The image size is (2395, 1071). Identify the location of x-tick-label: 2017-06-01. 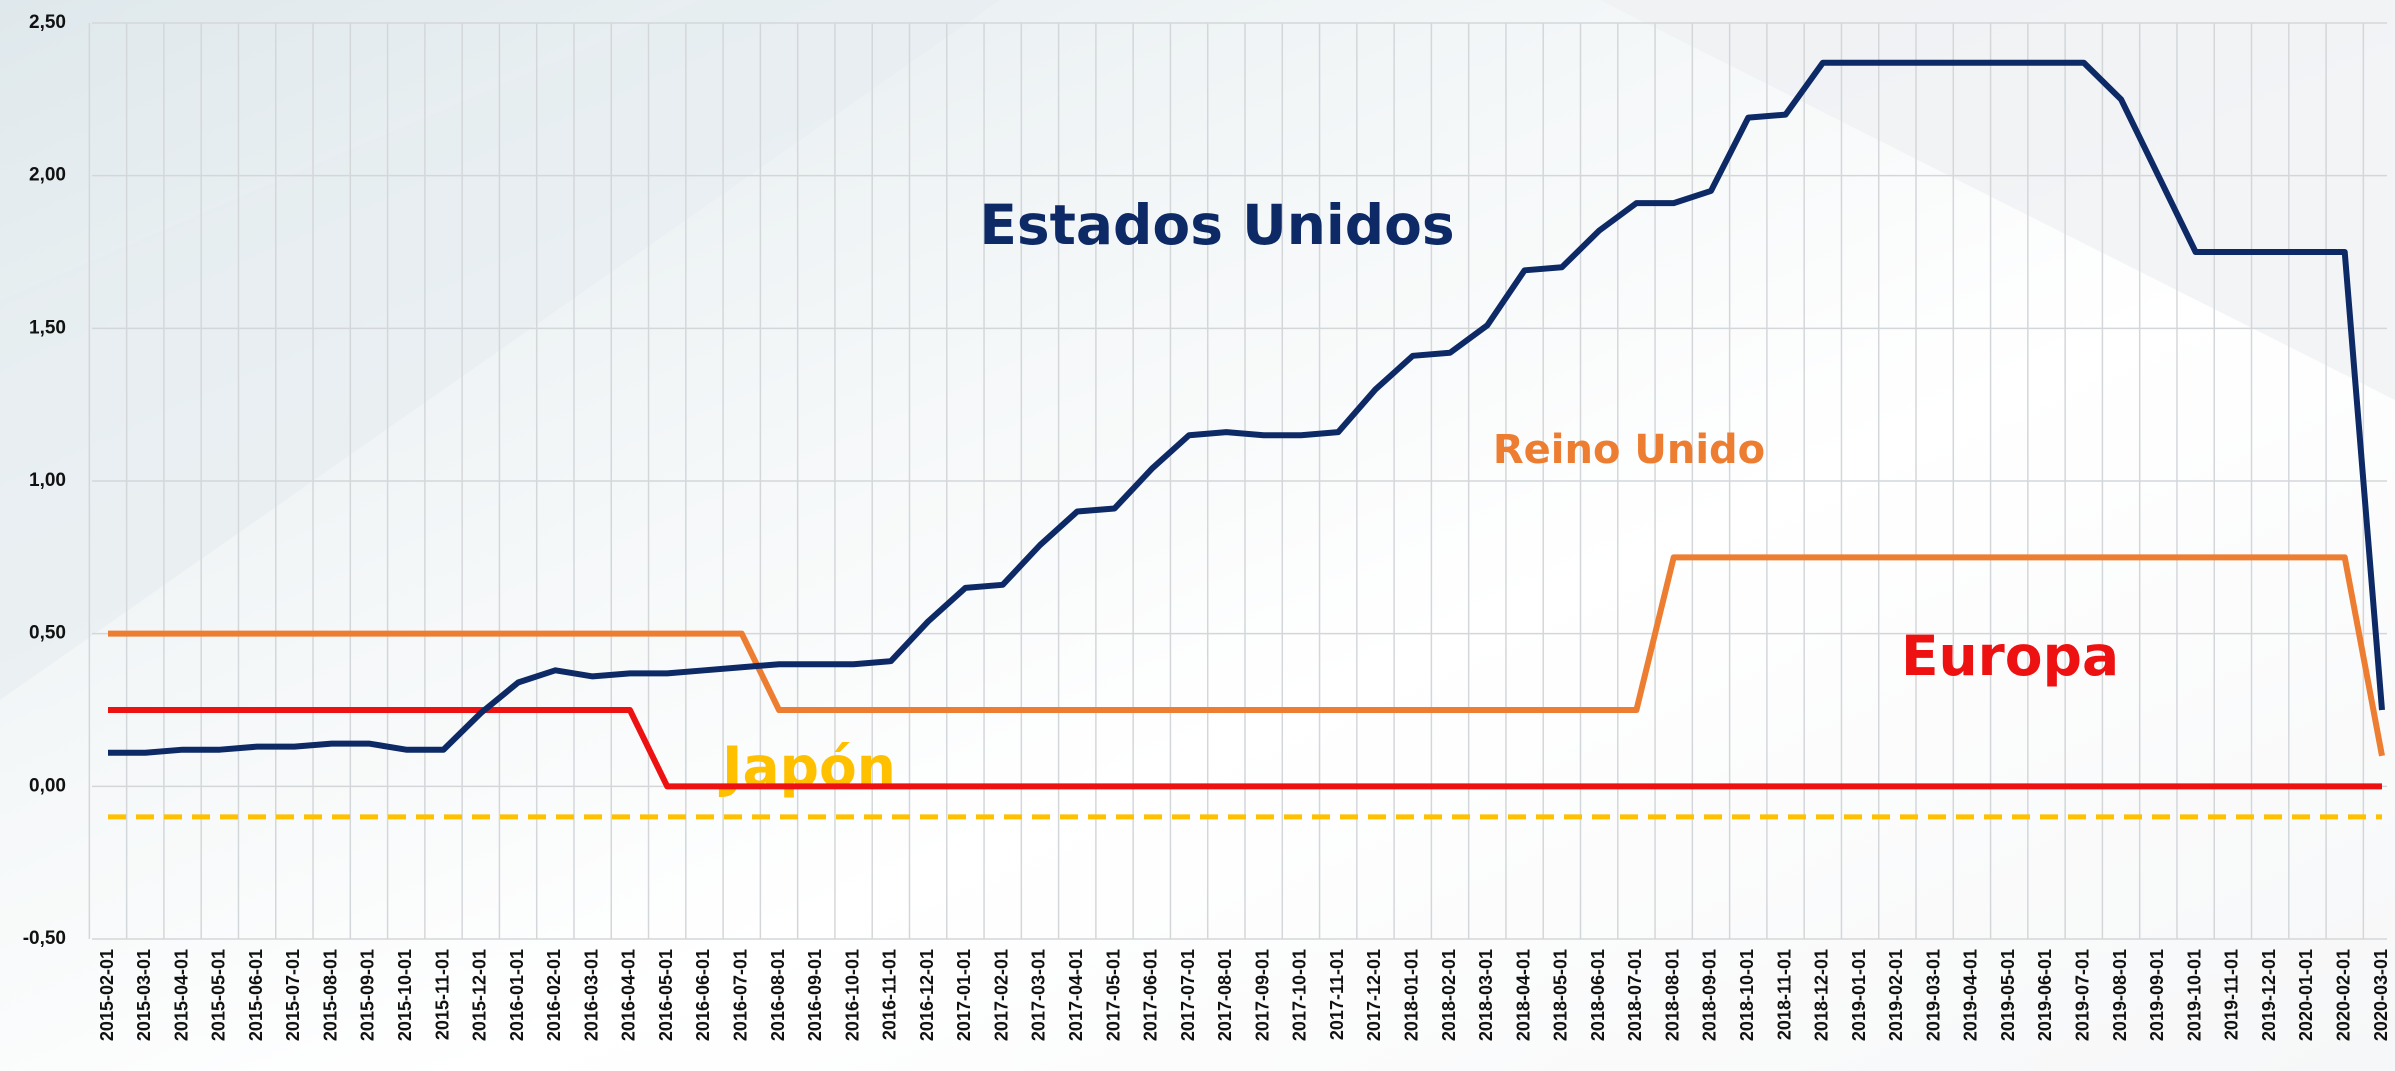
(1151, 995).